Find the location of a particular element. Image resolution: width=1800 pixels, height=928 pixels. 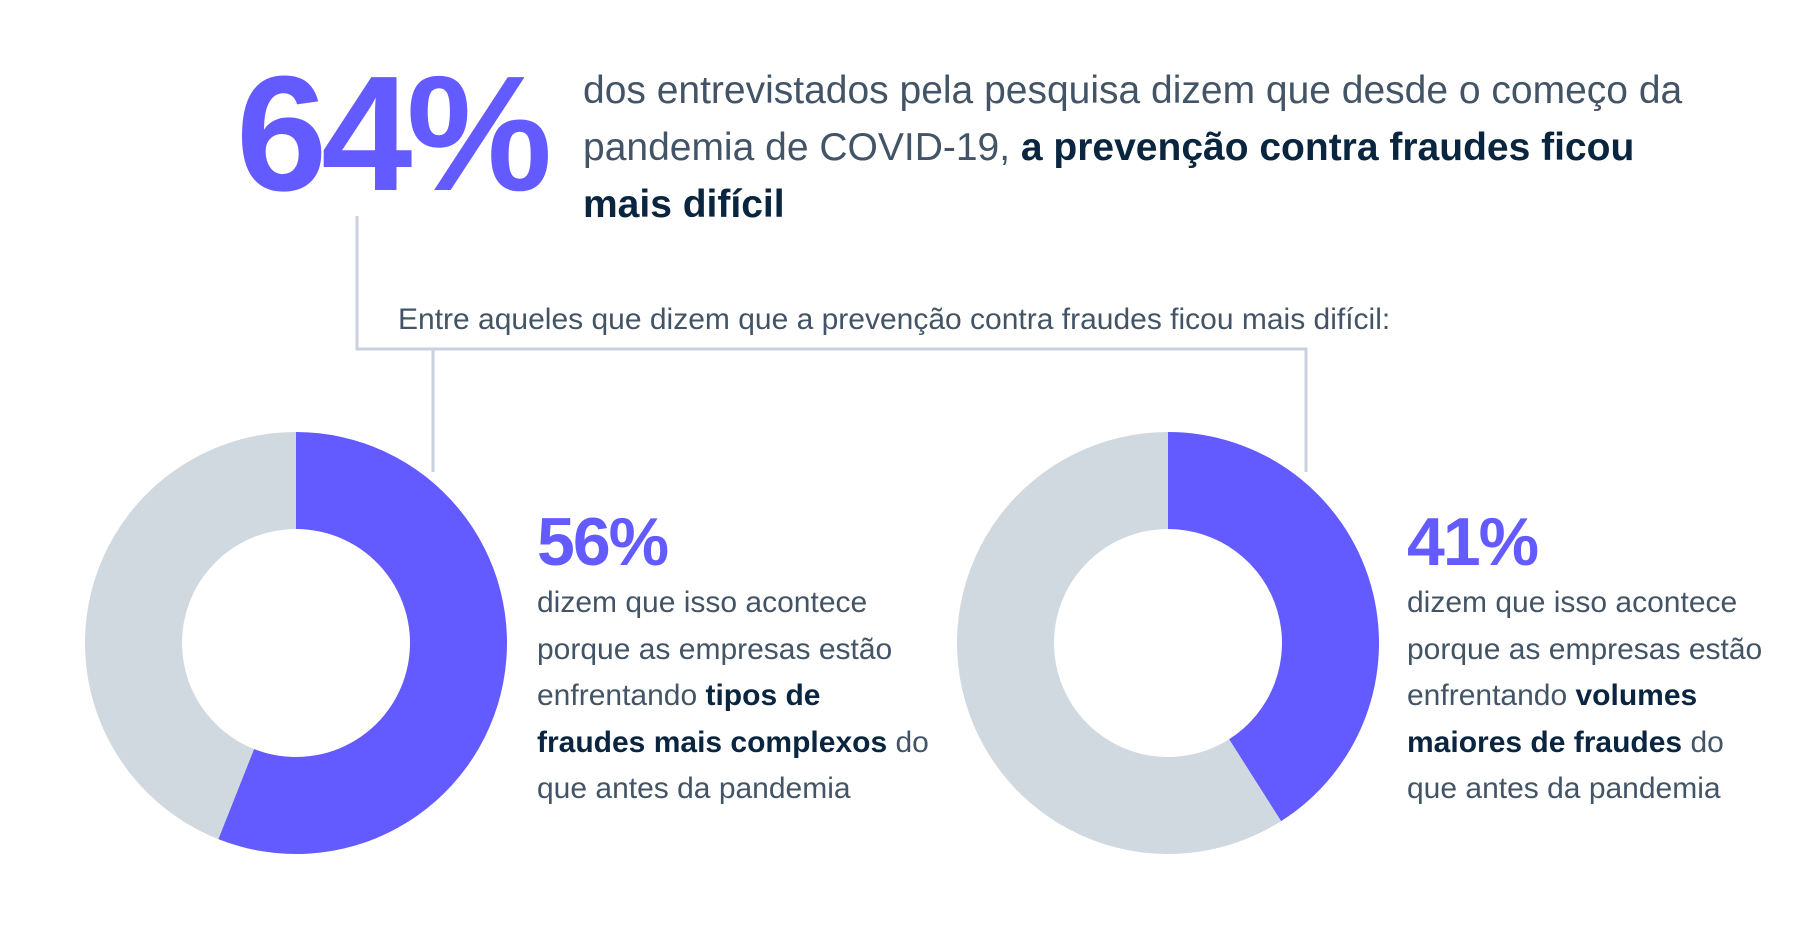

donut-slice-fraud-volume is located at coordinates (1273, 627).